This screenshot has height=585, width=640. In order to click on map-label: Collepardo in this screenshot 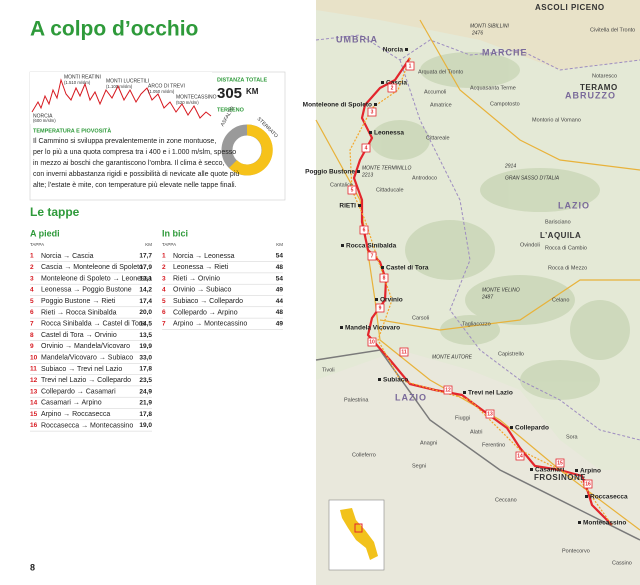, I will do `click(532, 428)`.